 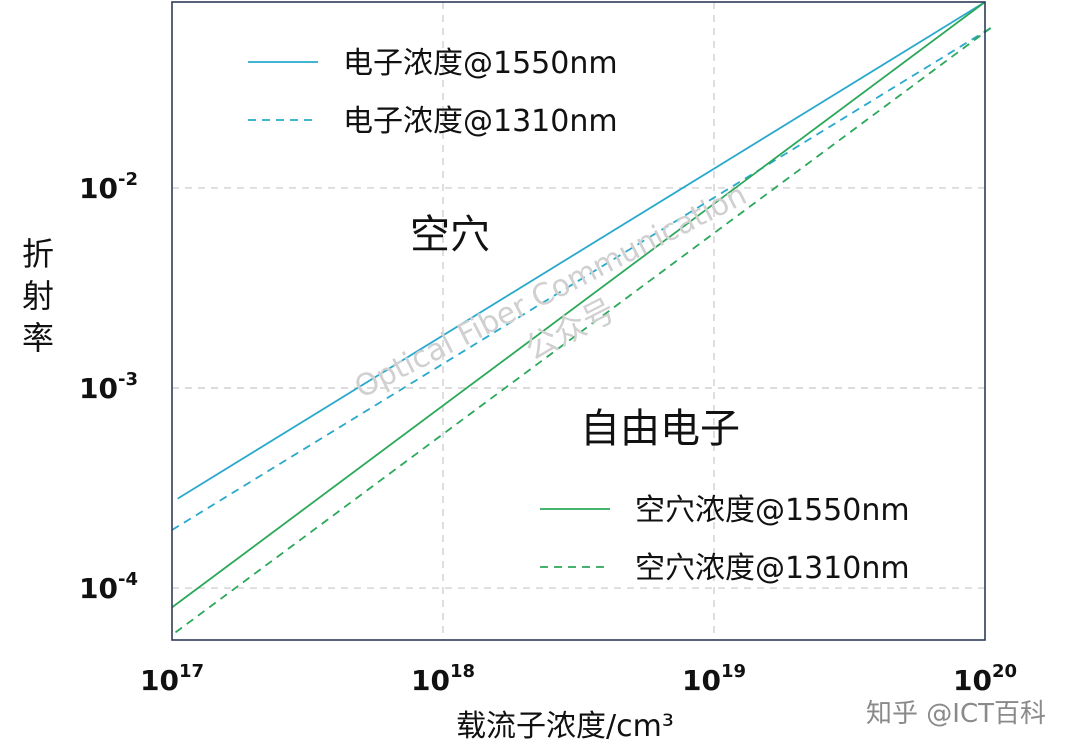 What do you see at coordinates (108, 587) in the screenshot?
I see `y-tick-label: 10⁻⁴` at bounding box center [108, 587].